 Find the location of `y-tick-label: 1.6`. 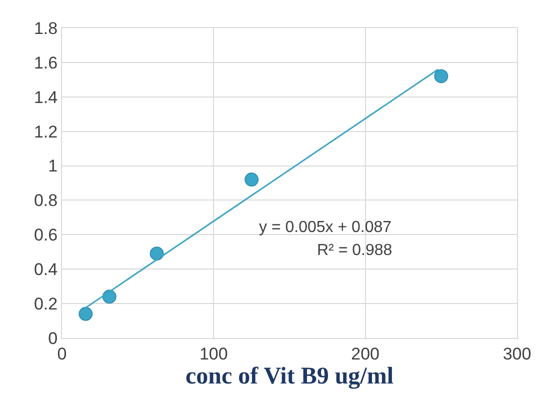

y-tick-label: 1.6 is located at coordinates (46, 62).